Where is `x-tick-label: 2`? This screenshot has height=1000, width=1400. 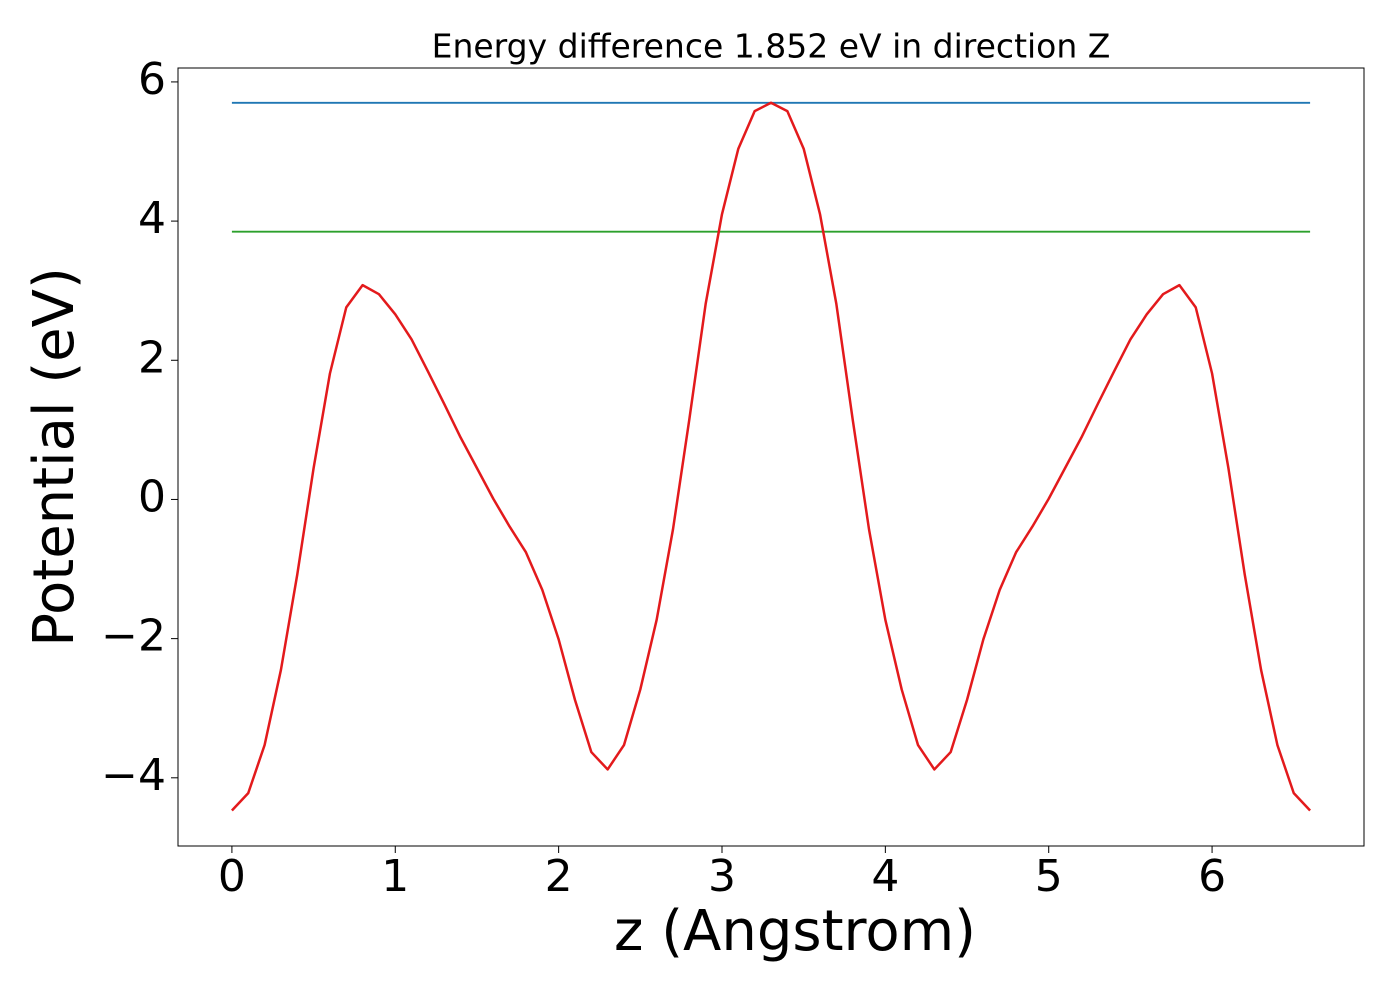 x-tick-label: 2 is located at coordinates (559, 876).